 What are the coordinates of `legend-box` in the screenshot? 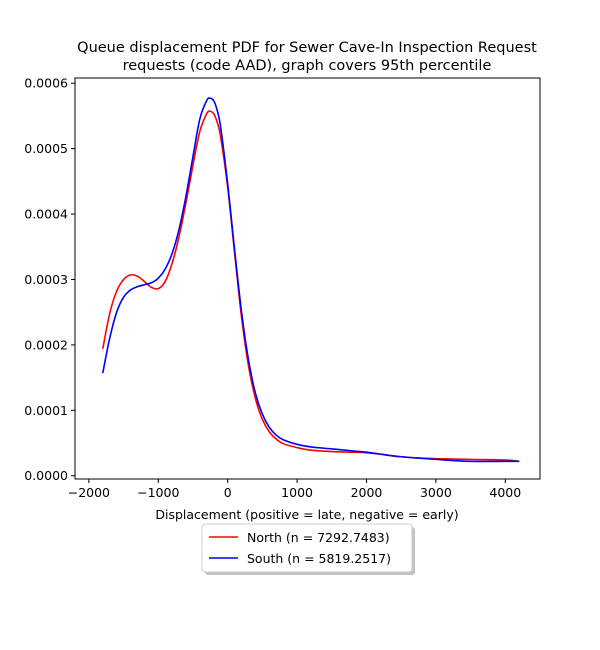 It's located at (307, 548).